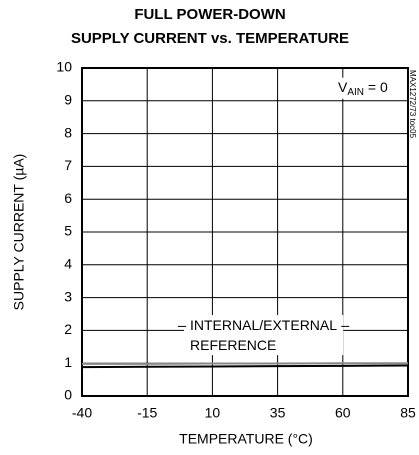 The width and height of the screenshot is (419, 455). What do you see at coordinates (412, 104) in the screenshot?
I see `figure-id: MAX1272/73 toc05` at bounding box center [412, 104].